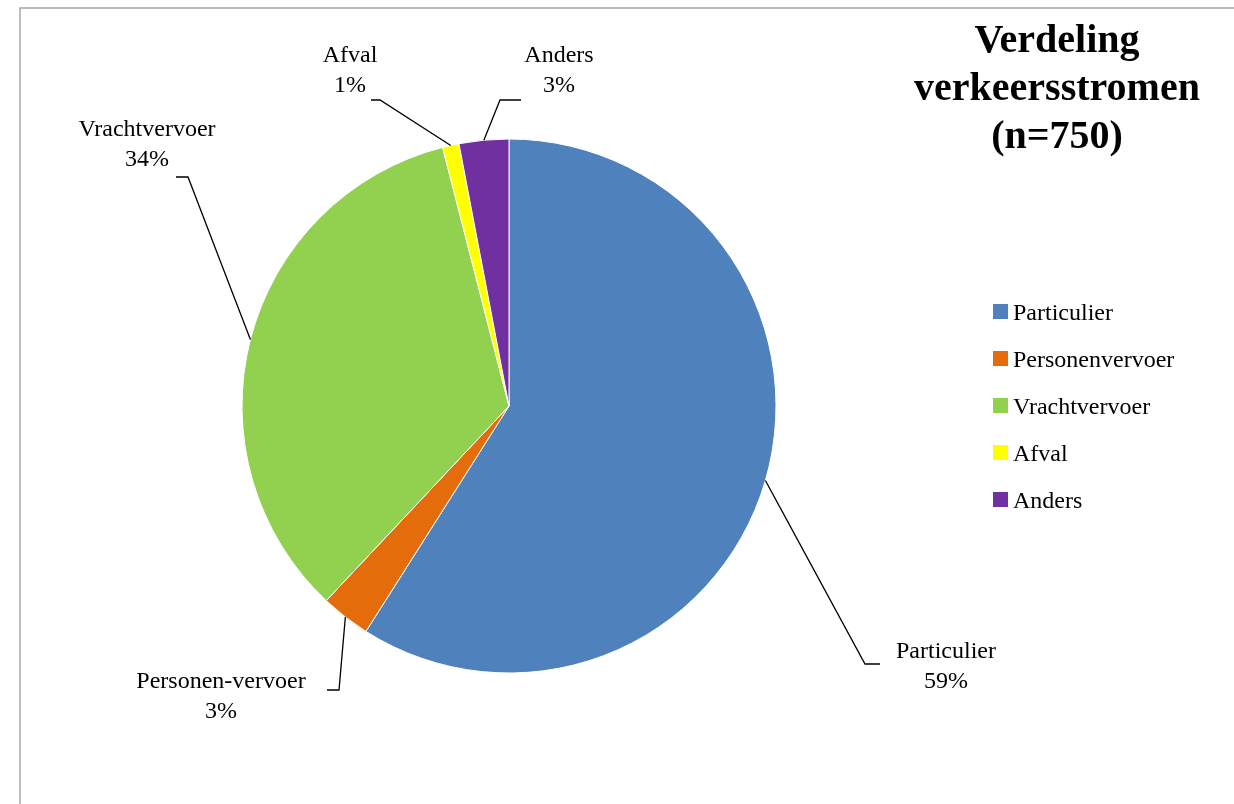 The image size is (1234, 804). Describe the element at coordinates (1057, 86) in the screenshot. I see `text: Verdeling verkeersstromen (n=750)` at that location.